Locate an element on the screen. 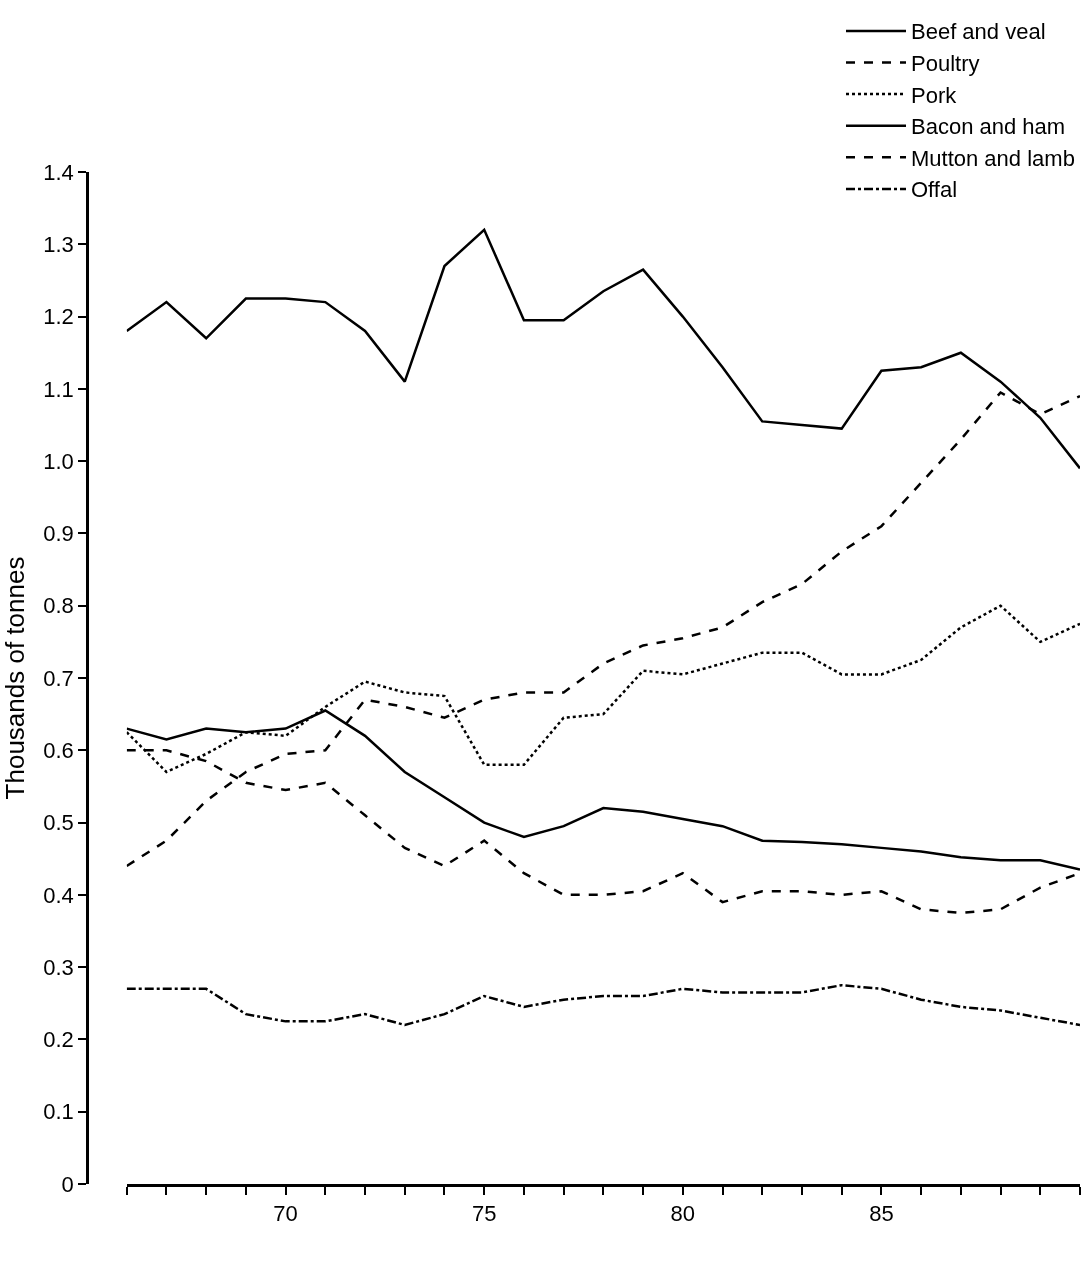 This screenshot has height=1269, width=1090. y-tick-label: 0.1 is located at coordinates (58, 1112).